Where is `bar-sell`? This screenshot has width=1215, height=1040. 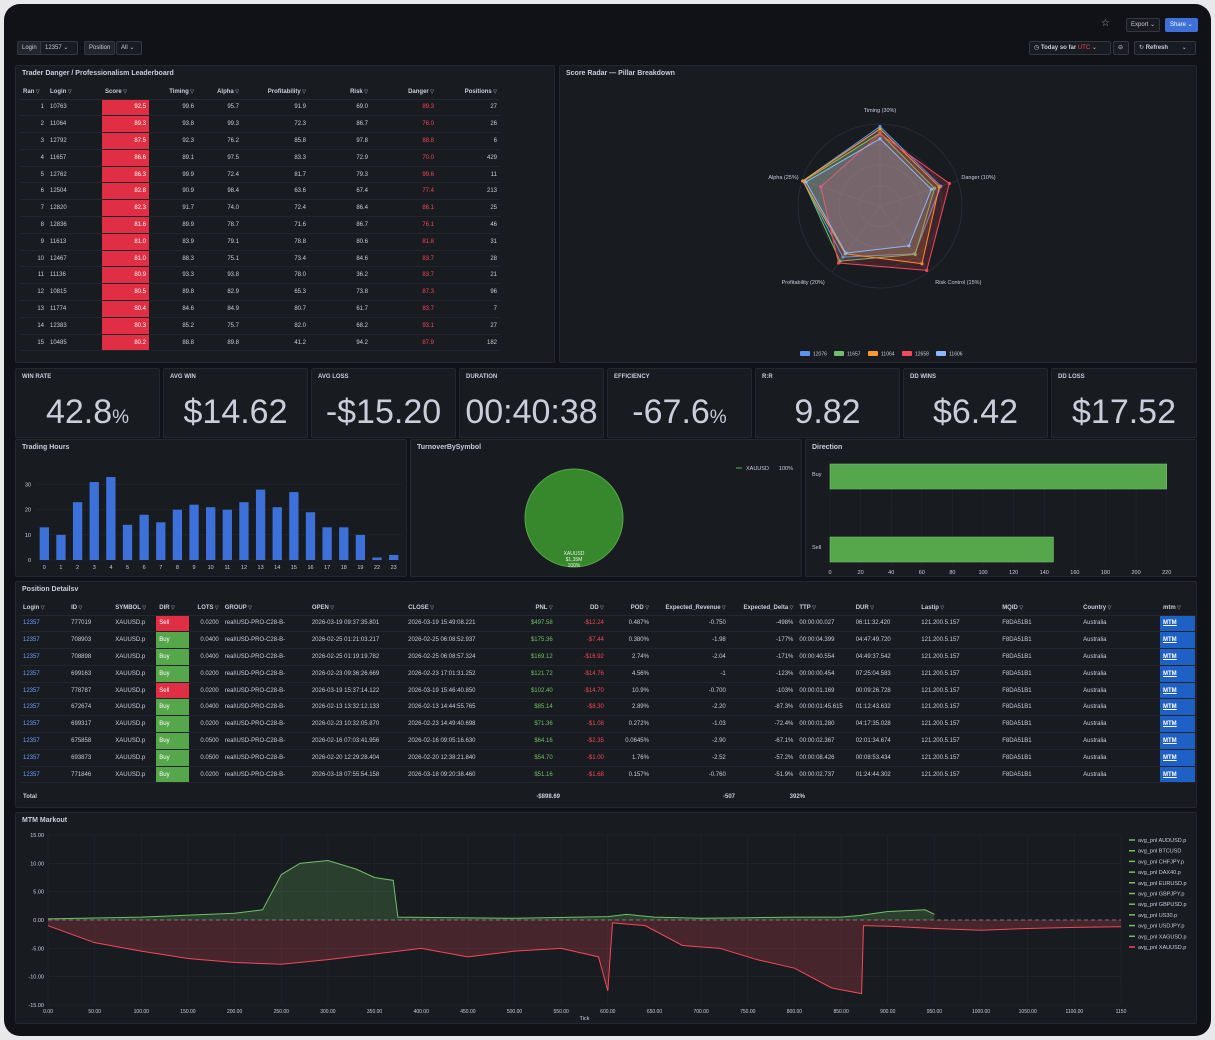
bar-sell is located at coordinates (941, 549).